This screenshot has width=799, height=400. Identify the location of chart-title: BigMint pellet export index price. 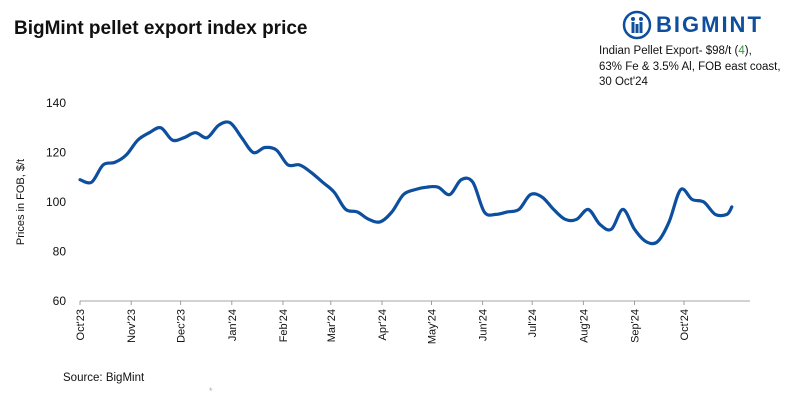
(161, 28).